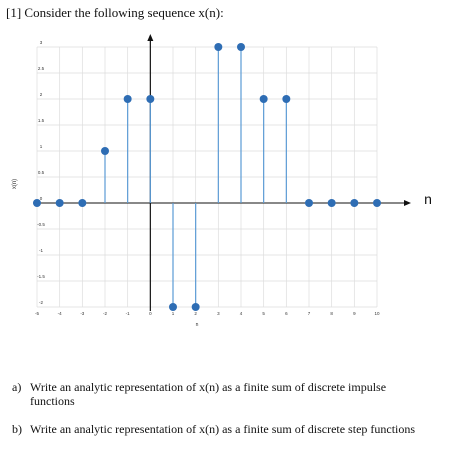 This screenshot has width=474, height=449. Describe the element at coordinates (407, 203) in the screenshot. I see `horizontal-axis-arrow` at that location.